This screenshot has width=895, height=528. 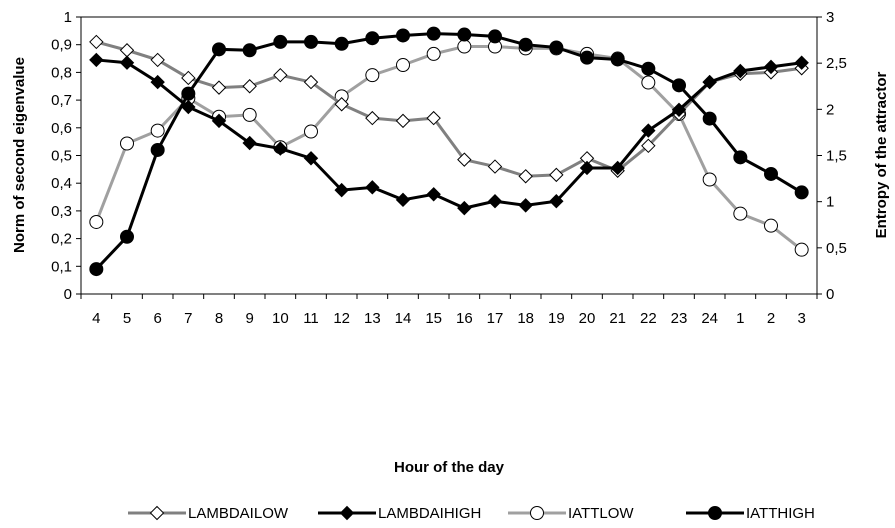 What do you see at coordinates (780, 513) in the screenshot?
I see `legend-label: IATTHIGH` at bounding box center [780, 513].